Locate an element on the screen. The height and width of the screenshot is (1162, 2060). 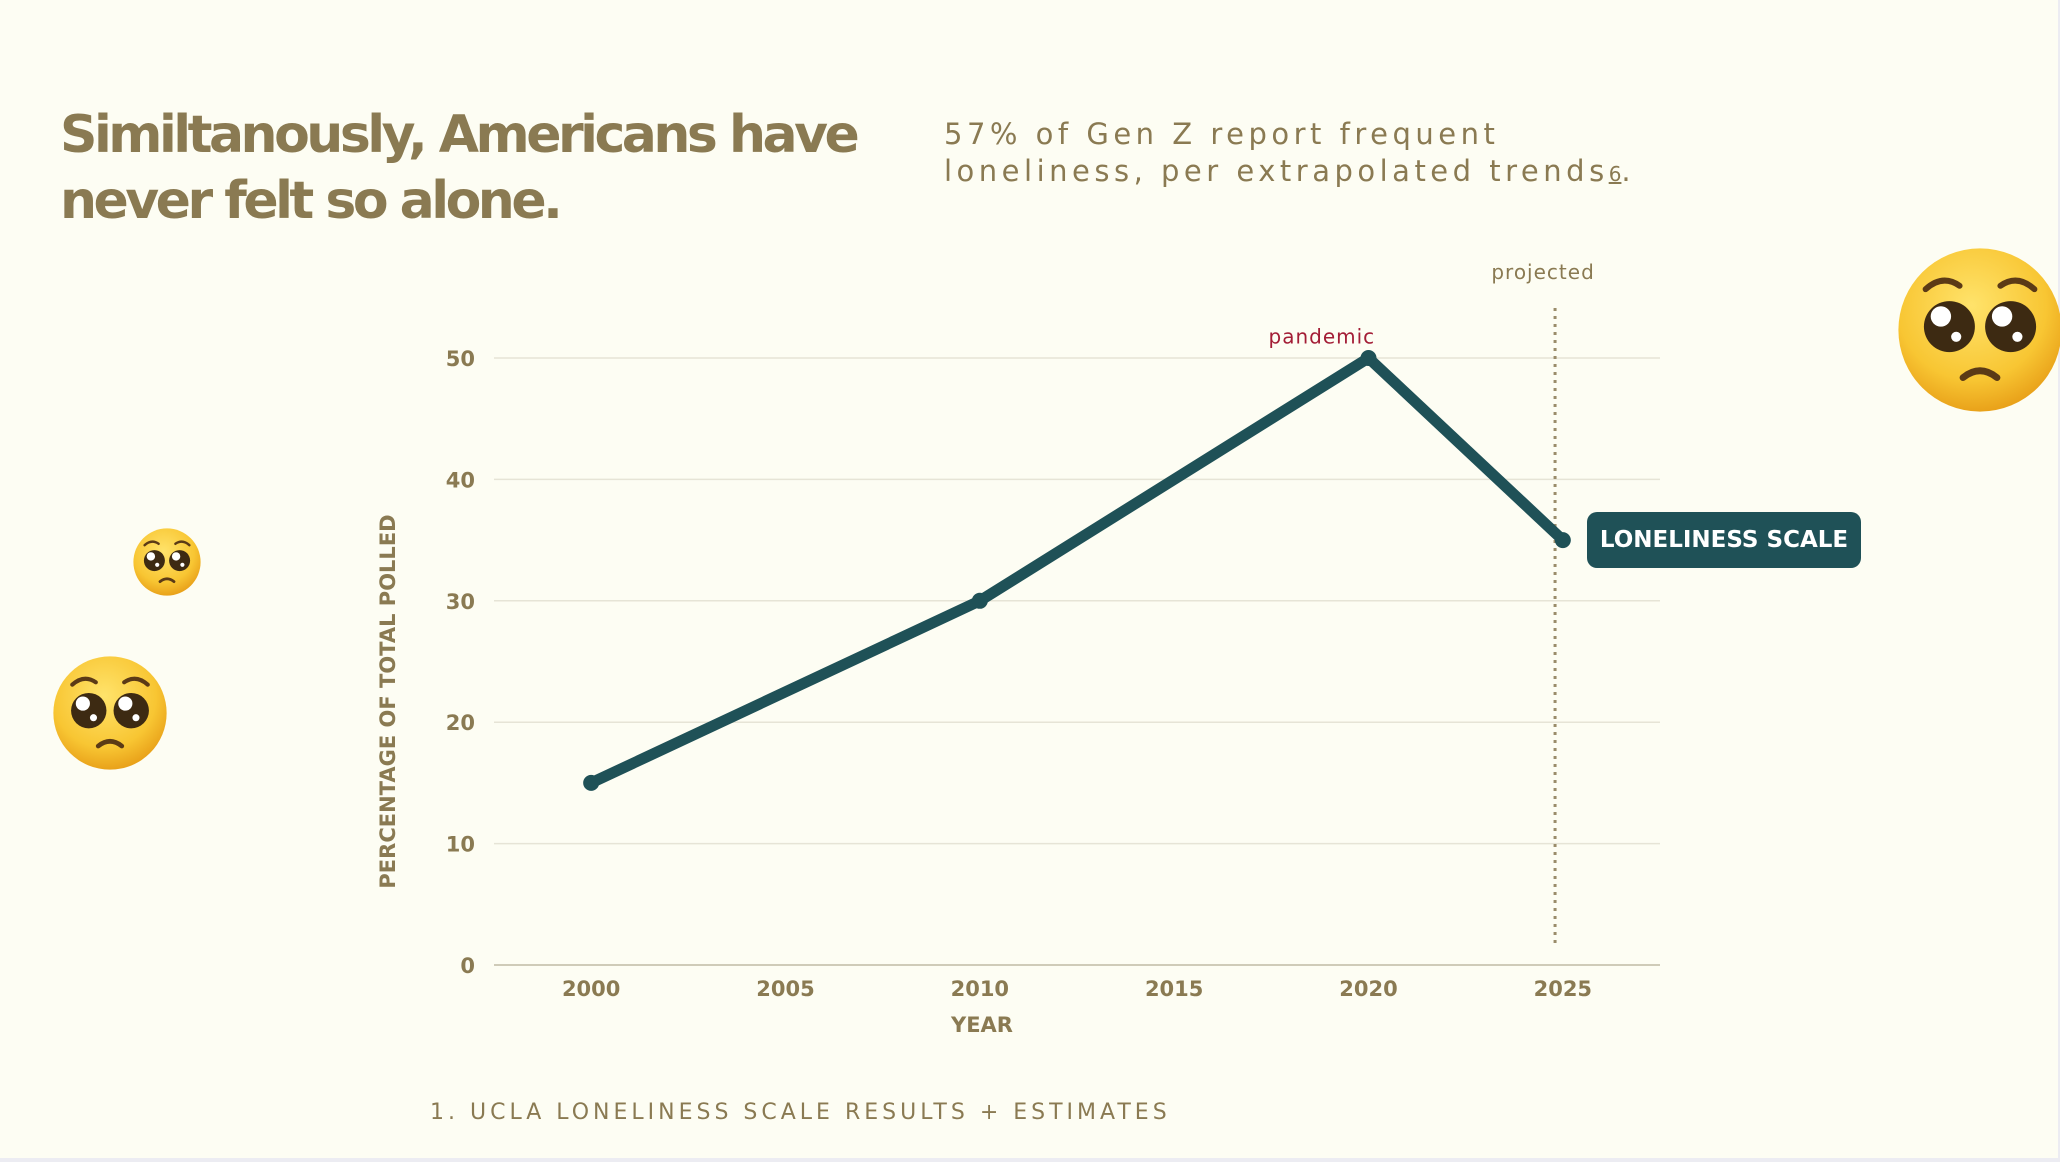
subtitle-line-1: 57% of Gen Z report frequent is located at coordinates (1222, 134).